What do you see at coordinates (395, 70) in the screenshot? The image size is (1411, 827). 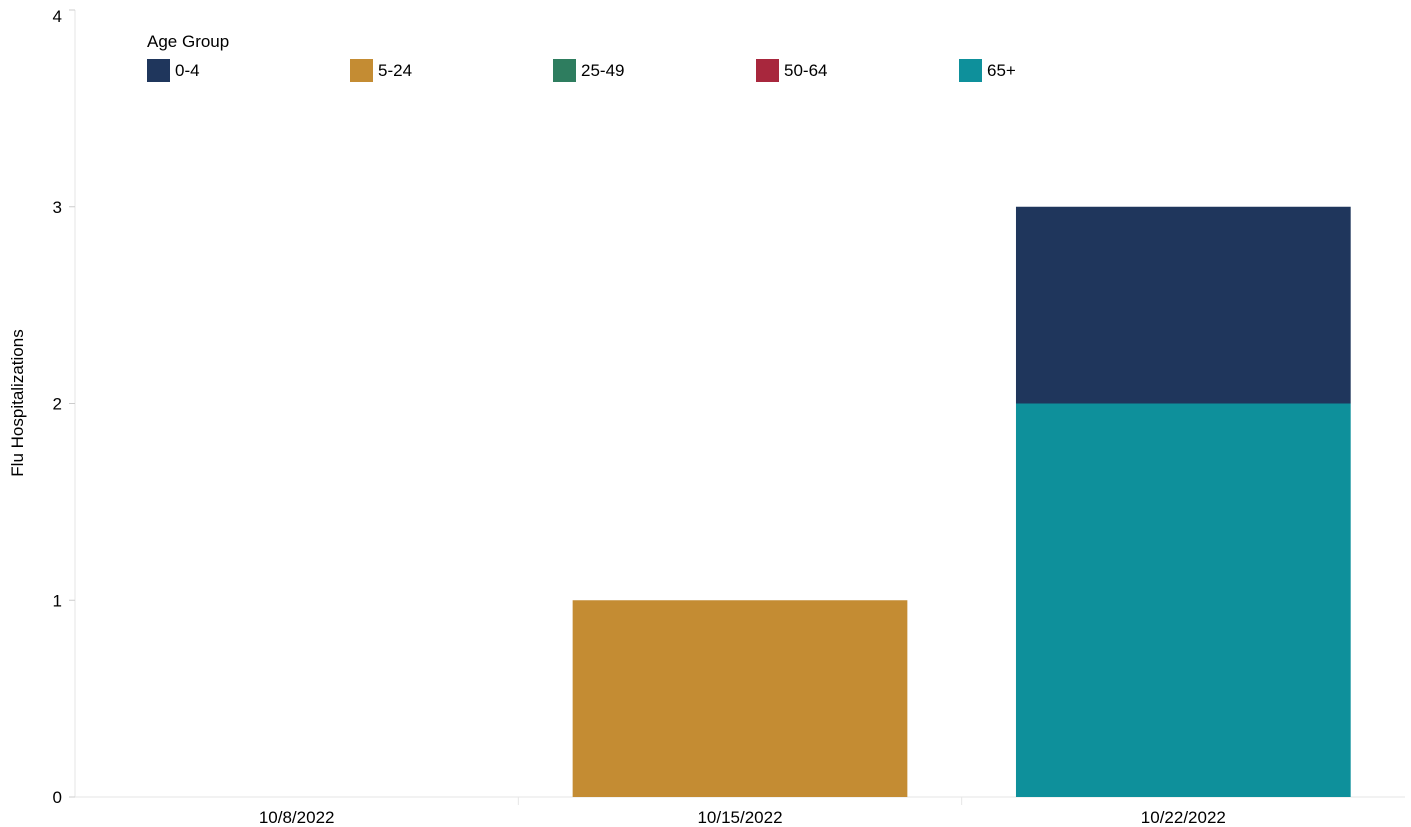 I see `legend-label: 5-24` at bounding box center [395, 70].